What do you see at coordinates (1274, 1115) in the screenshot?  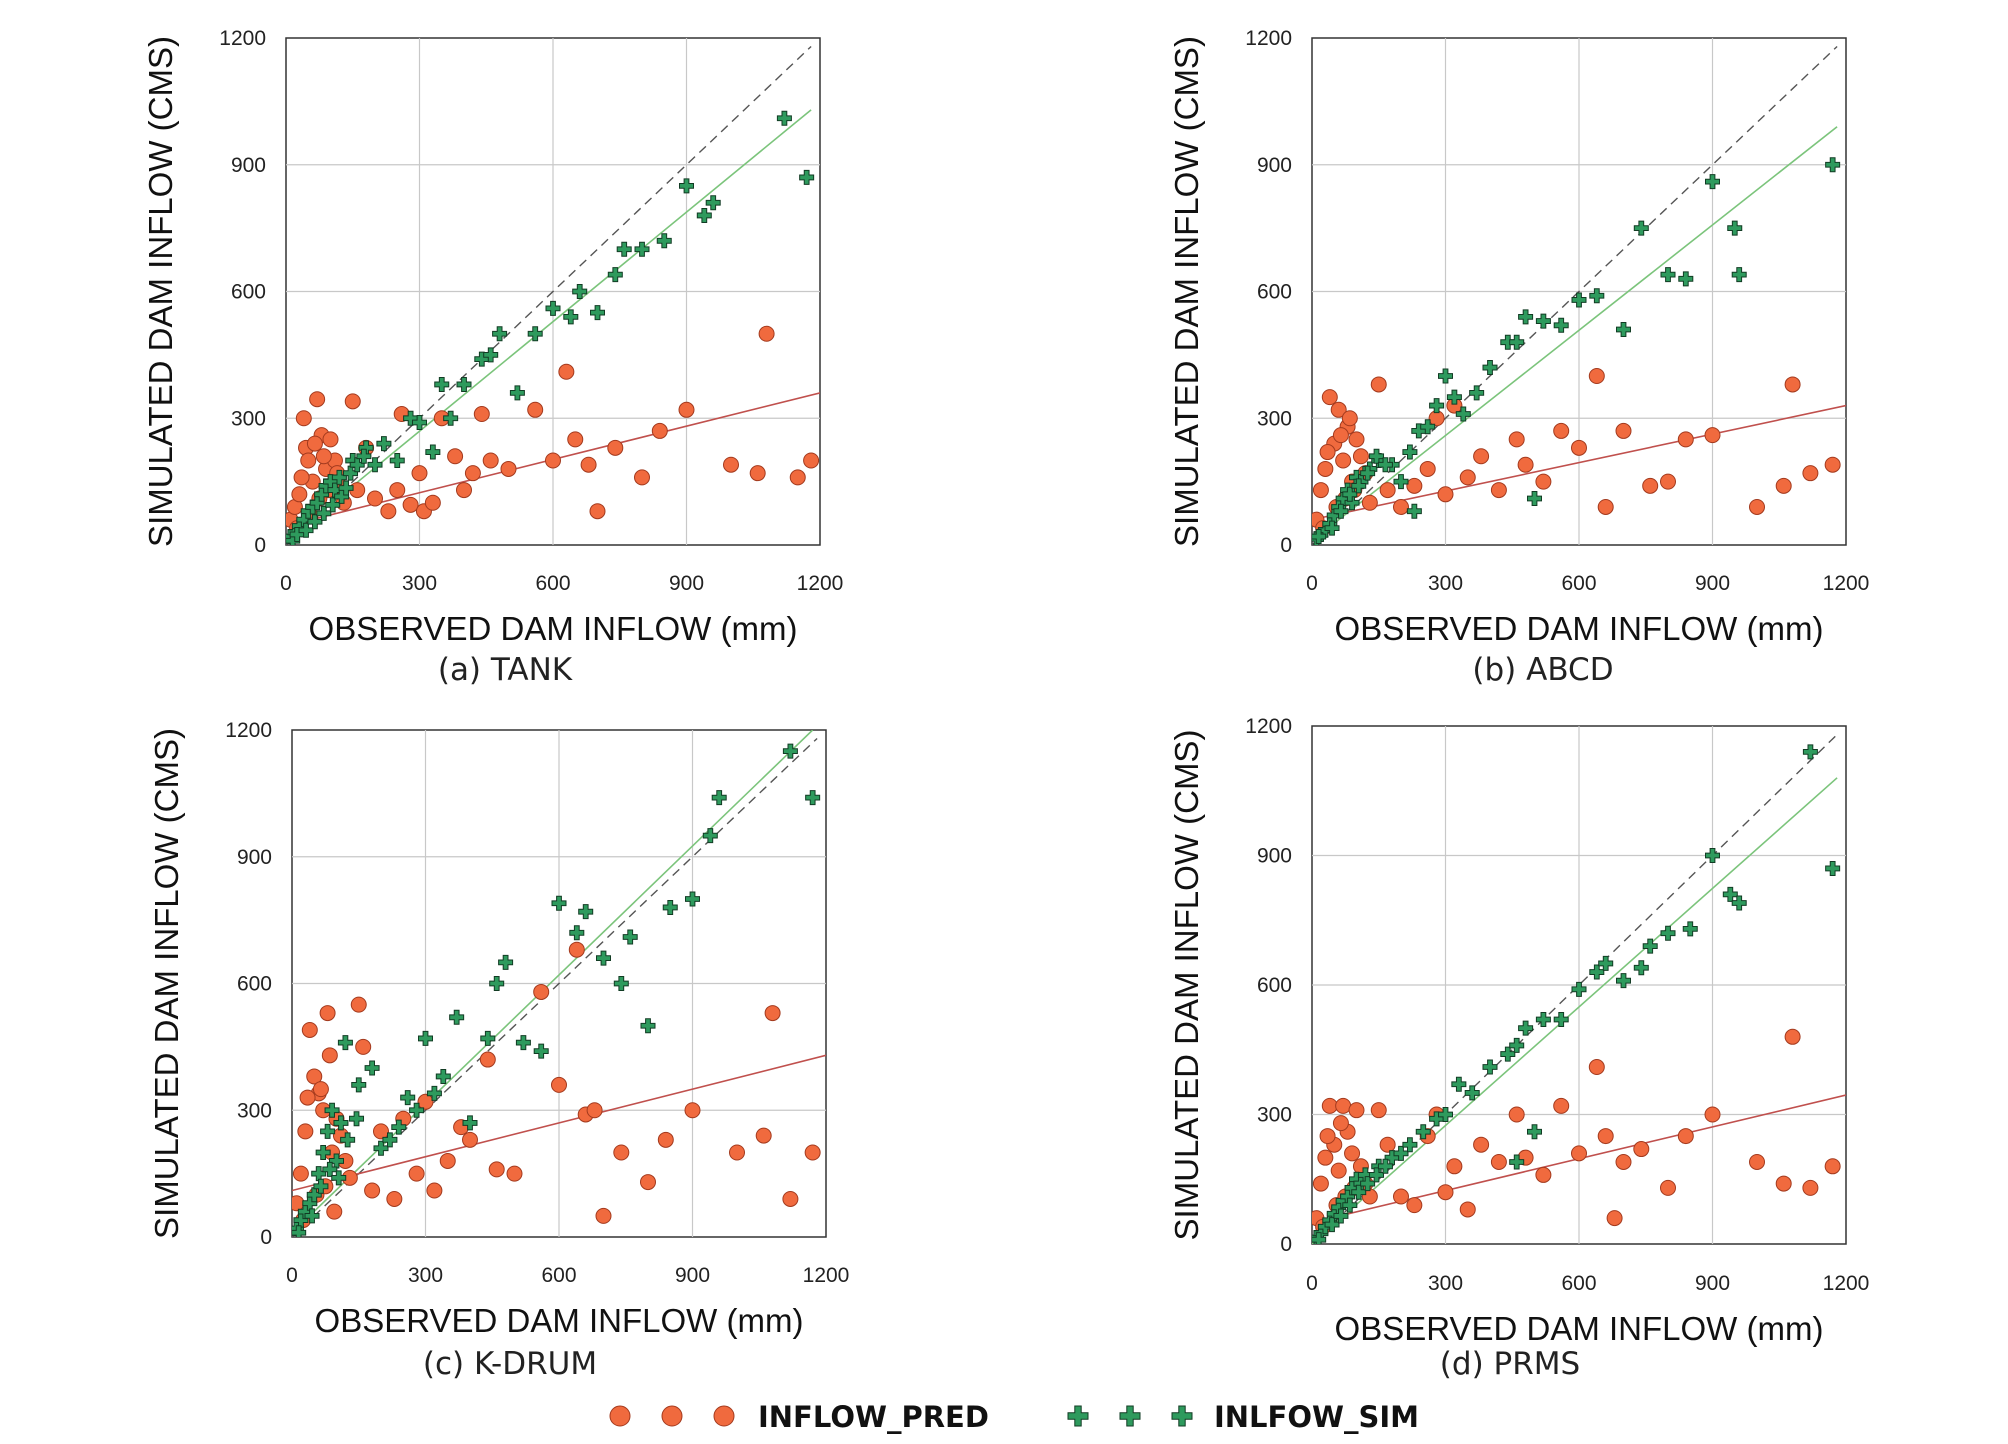 I see `y-tick-label: 300` at bounding box center [1274, 1115].